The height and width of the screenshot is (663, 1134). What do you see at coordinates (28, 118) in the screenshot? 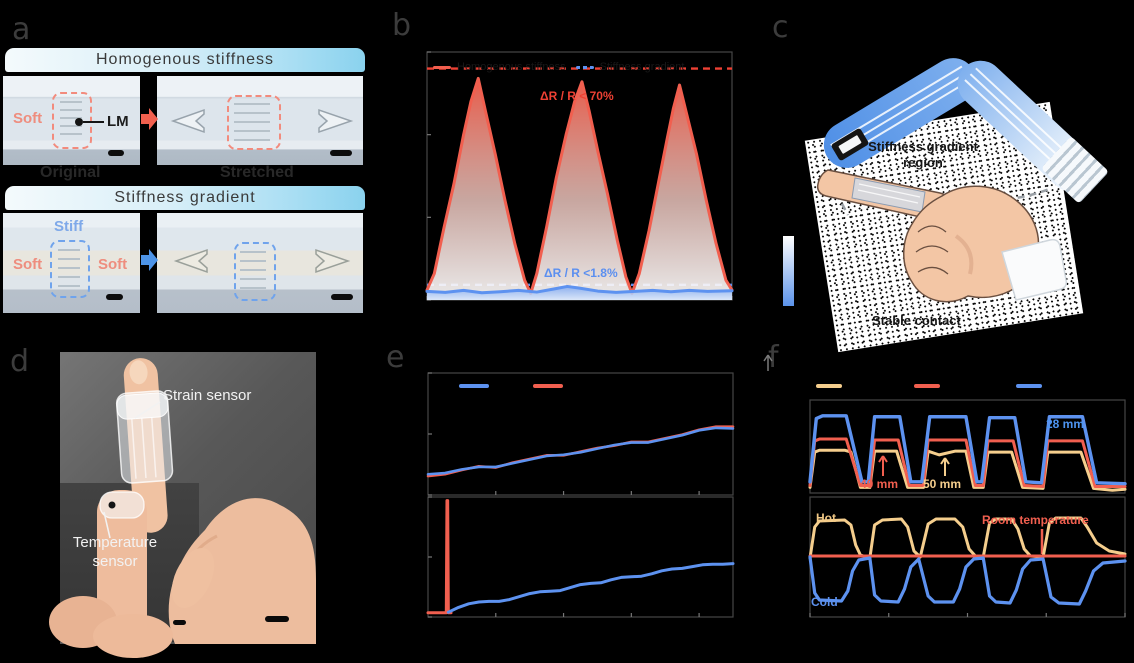
I see `soft-label-row1: Soft` at bounding box center [28, 118].